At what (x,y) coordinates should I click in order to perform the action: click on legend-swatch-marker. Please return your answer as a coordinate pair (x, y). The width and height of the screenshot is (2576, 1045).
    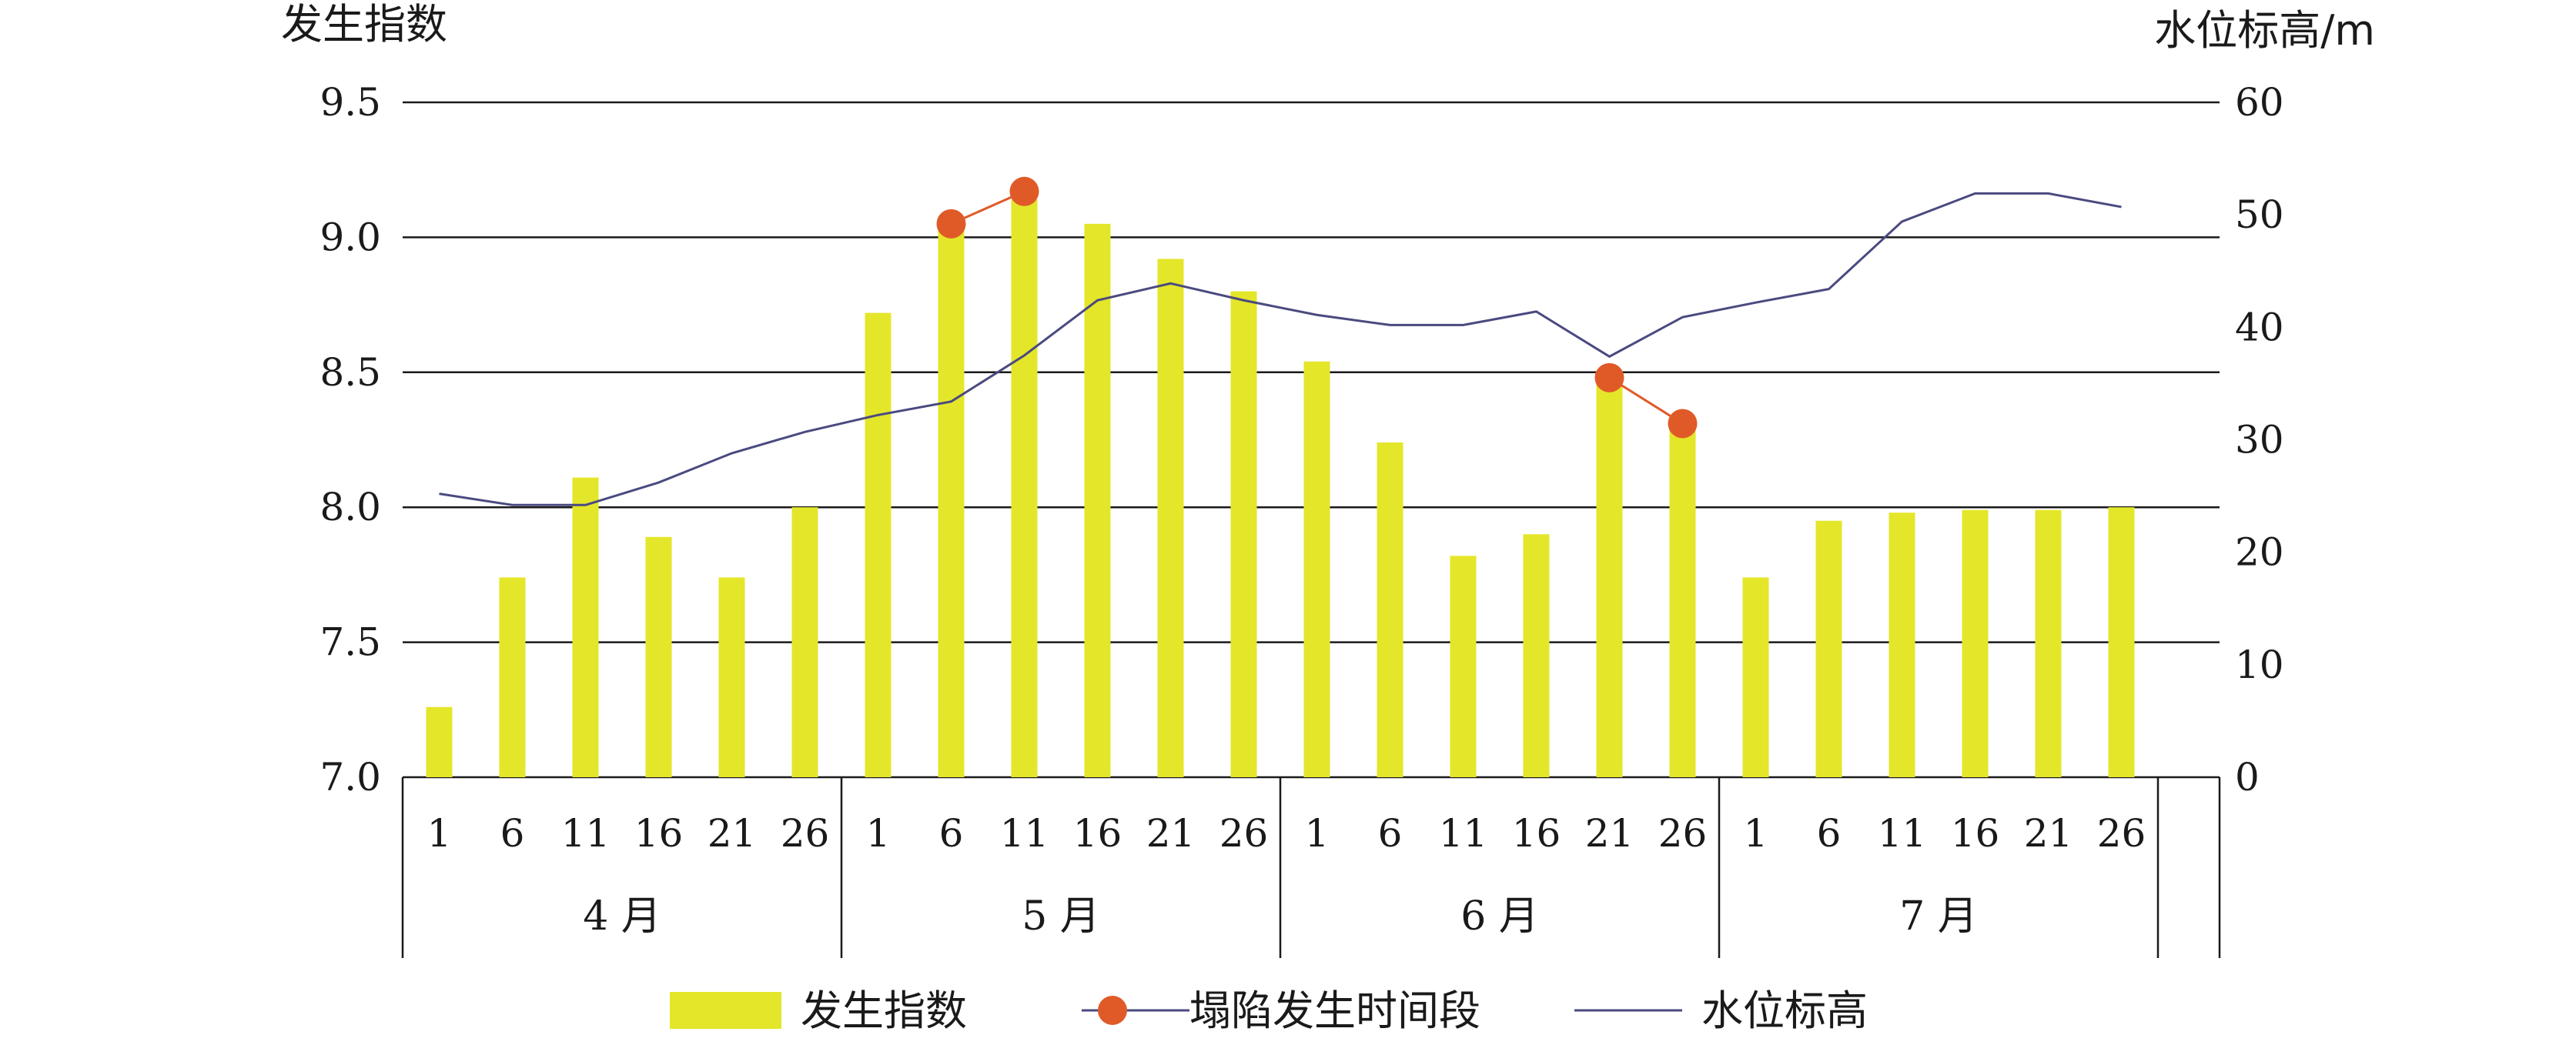
    Looking at the image, I should click on (1112, 1011).